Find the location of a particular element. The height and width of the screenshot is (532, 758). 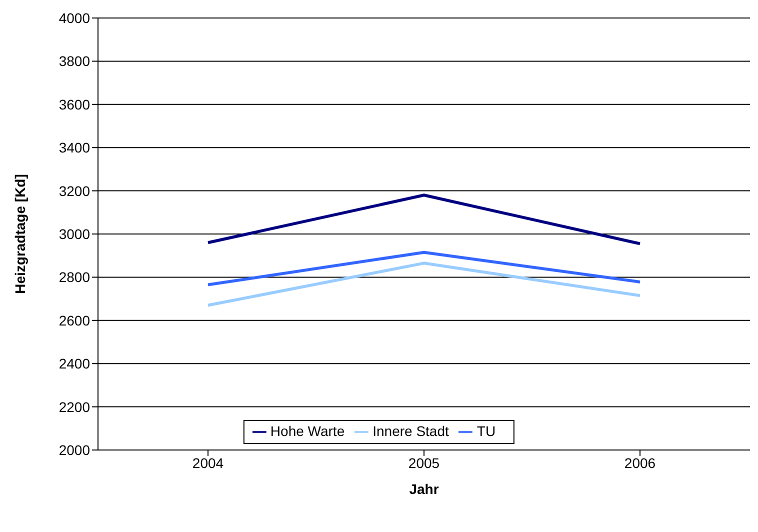

y-tick-label: 3600 is located at coordinates (74, 104).